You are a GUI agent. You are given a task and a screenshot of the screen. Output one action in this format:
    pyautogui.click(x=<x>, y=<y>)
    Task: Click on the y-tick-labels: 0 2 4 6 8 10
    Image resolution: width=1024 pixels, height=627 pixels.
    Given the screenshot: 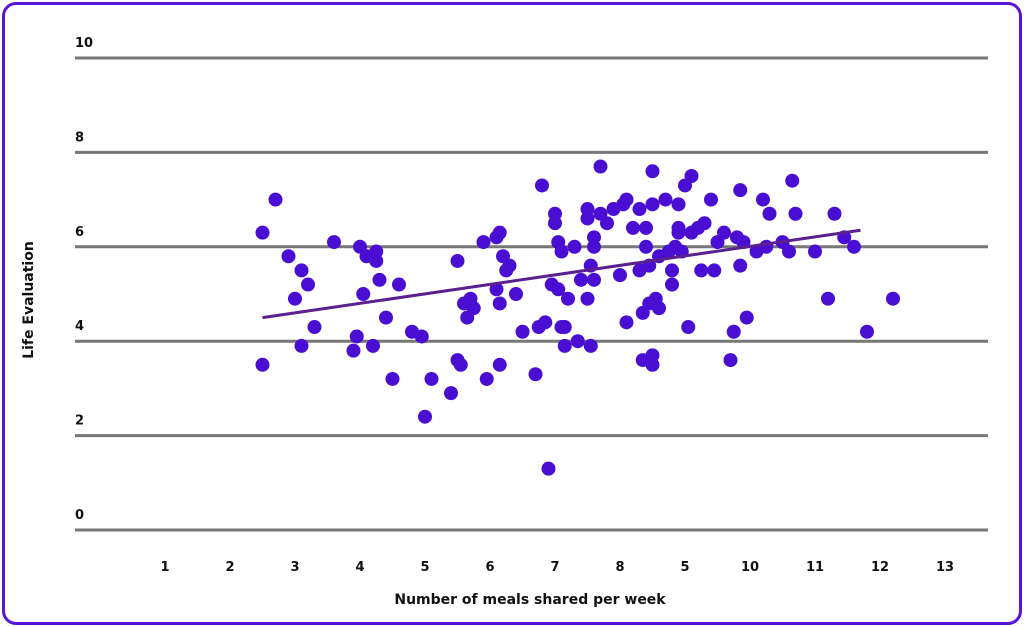 What is the action you would take?
    pyautogui.click(x=84, y=279)
    